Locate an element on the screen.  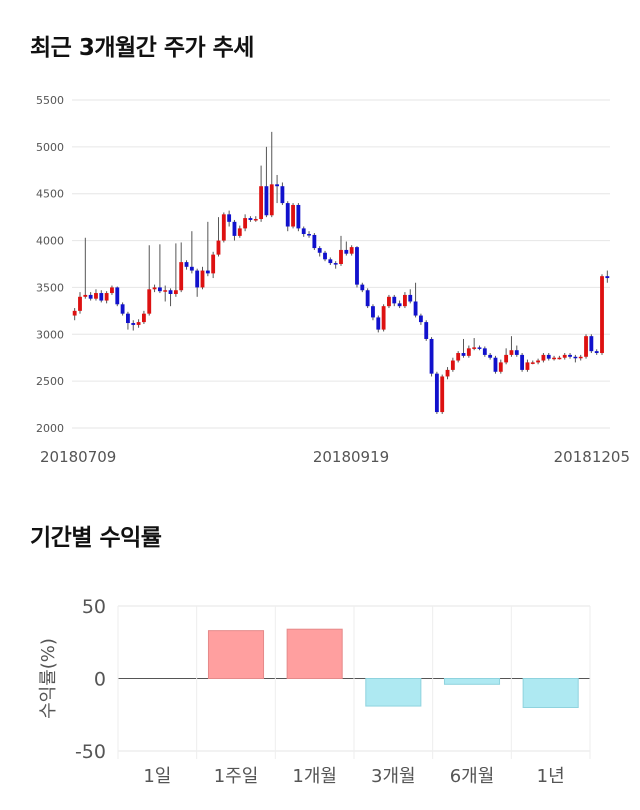
y-tick-label: 50 is located at coordinates (94, 607).